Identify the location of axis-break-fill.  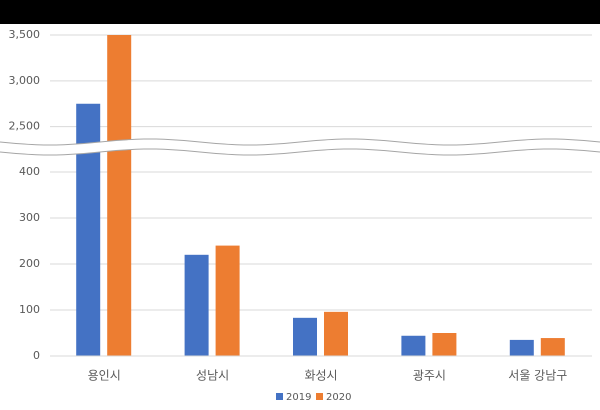
(300, 147).